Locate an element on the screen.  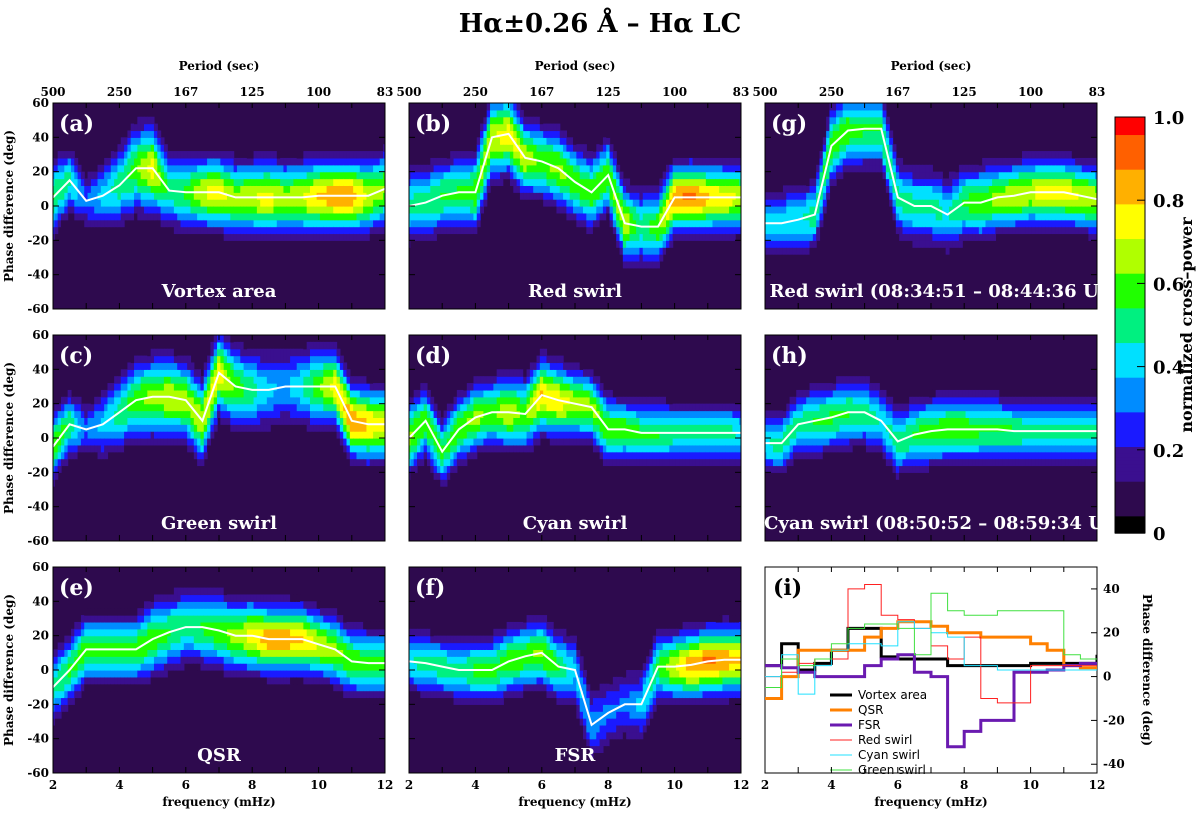
period-tick-label: 500 is located at coordinates (52, 92).